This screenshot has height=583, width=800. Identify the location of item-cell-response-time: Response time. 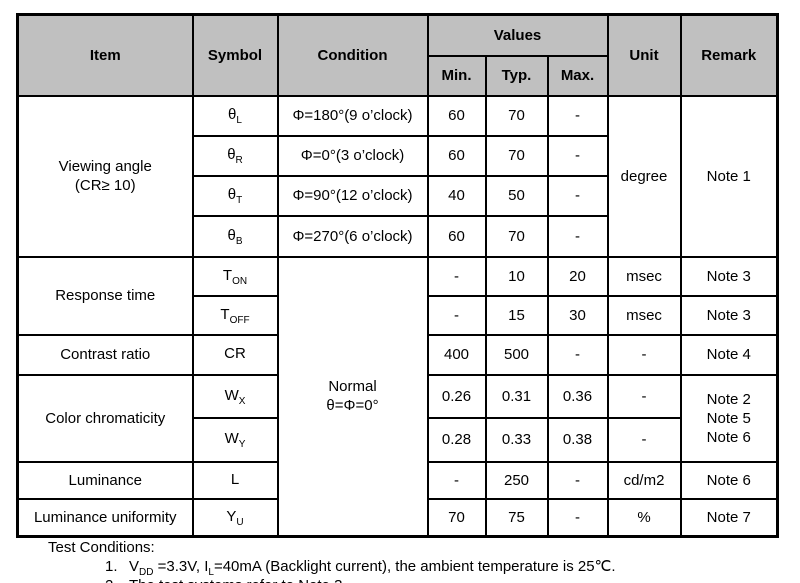
(105, 295).